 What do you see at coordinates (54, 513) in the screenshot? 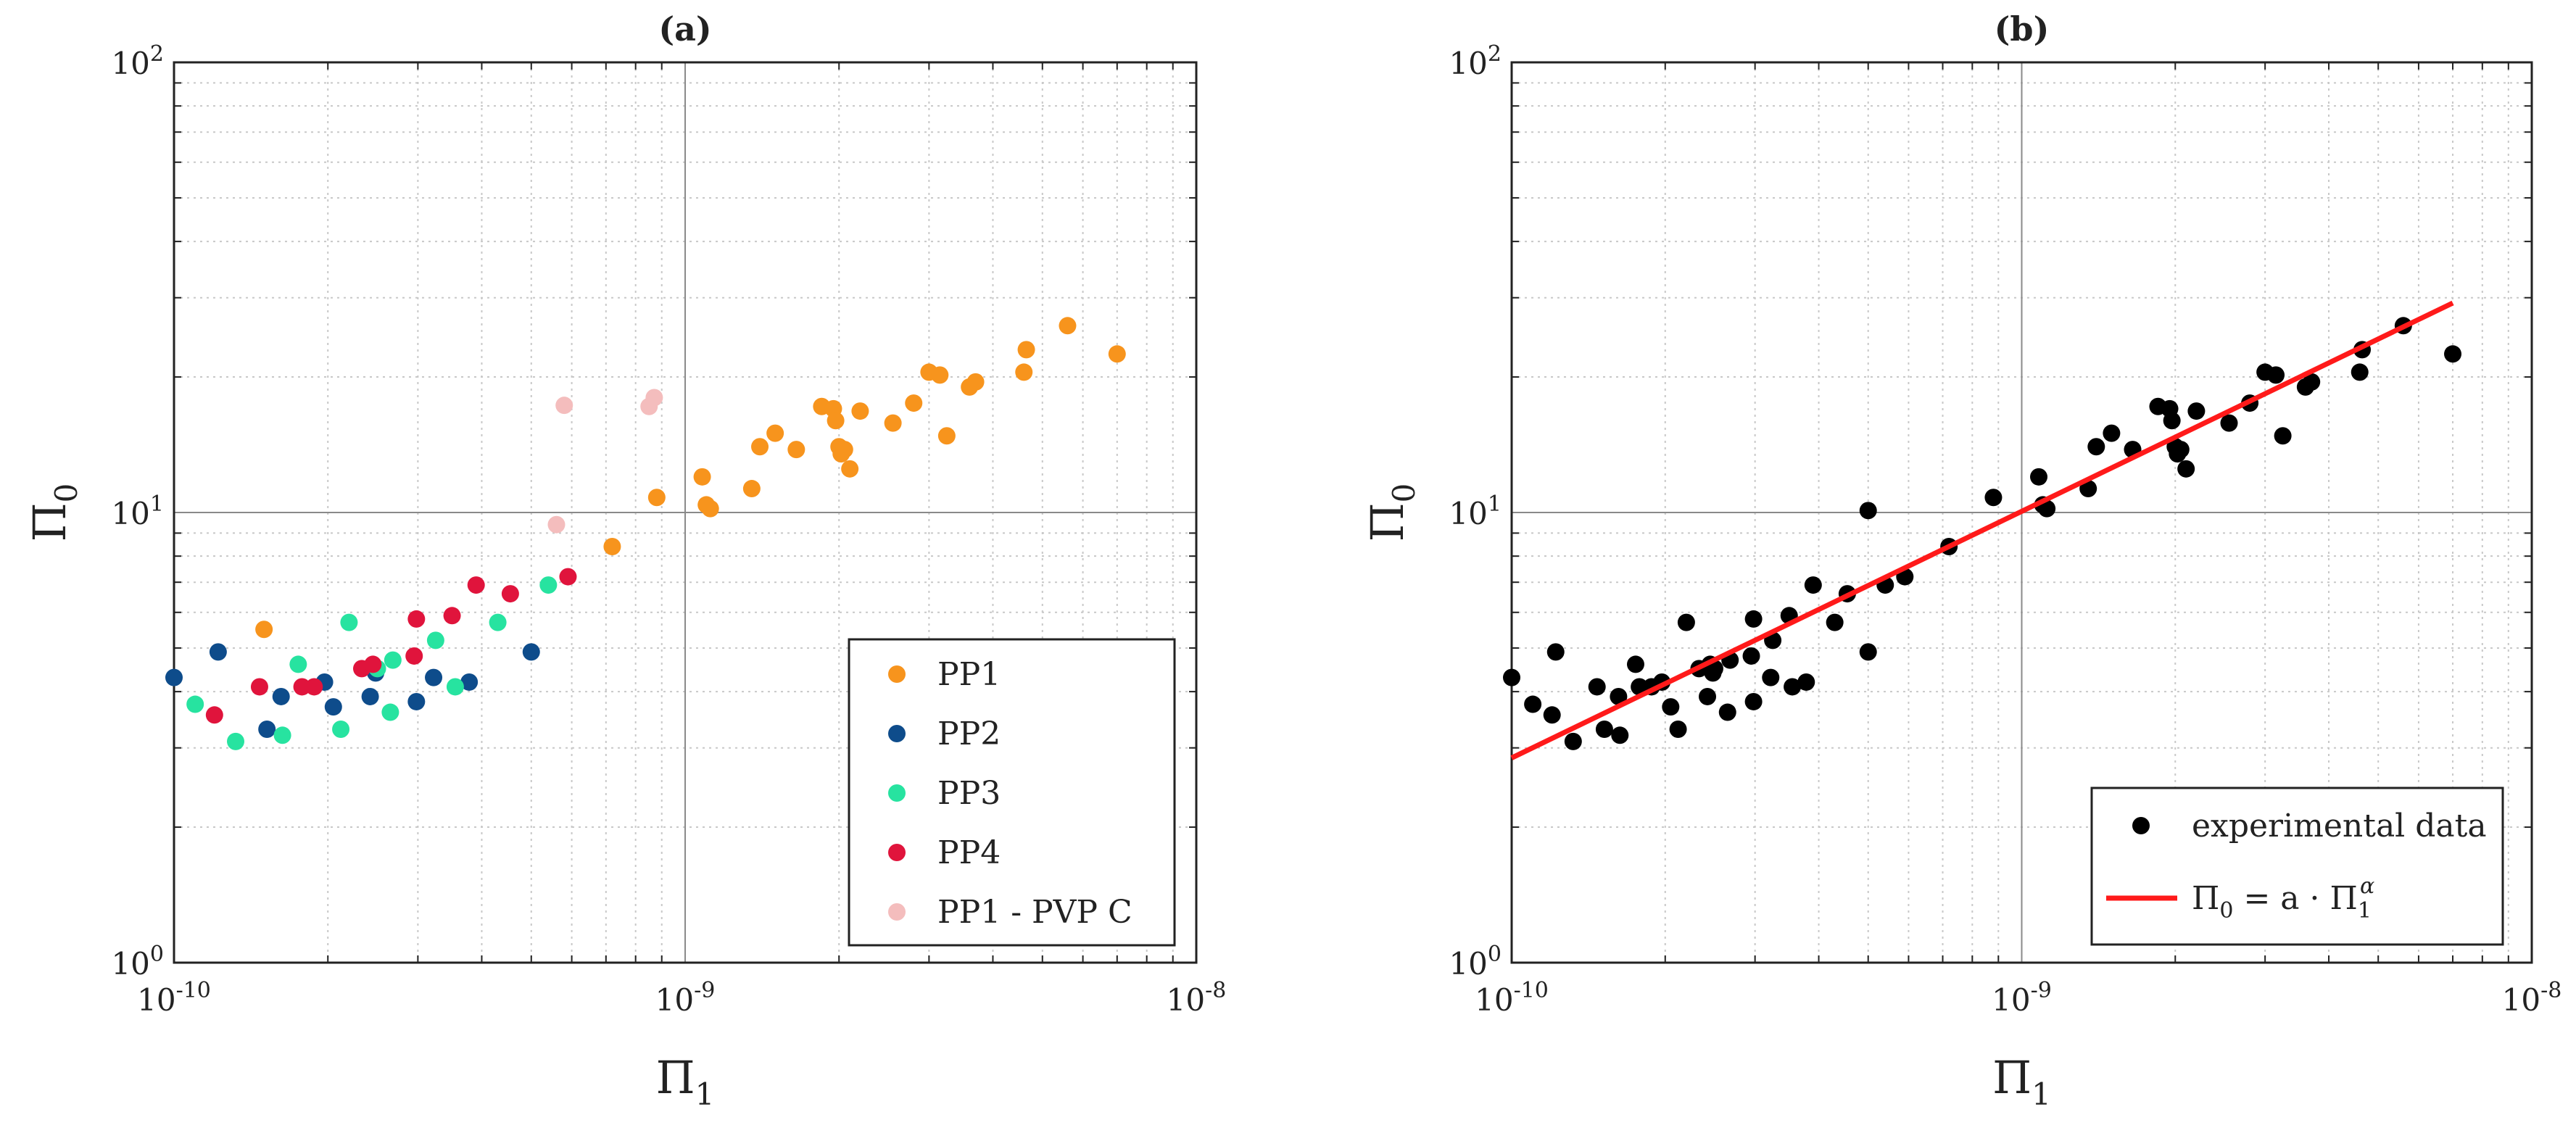
I see `y-axis-label: Π0` at bounding box center [54, 513].